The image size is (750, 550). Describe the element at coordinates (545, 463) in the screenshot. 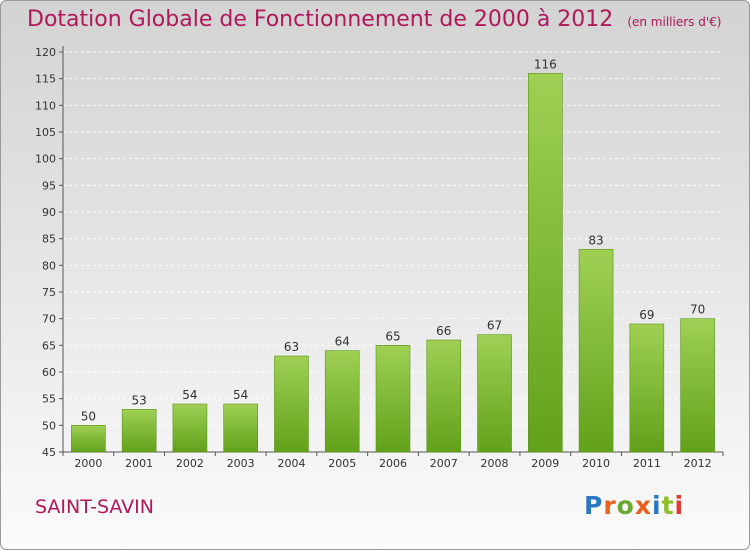

I see `x-tick-label: 2009` at that location.